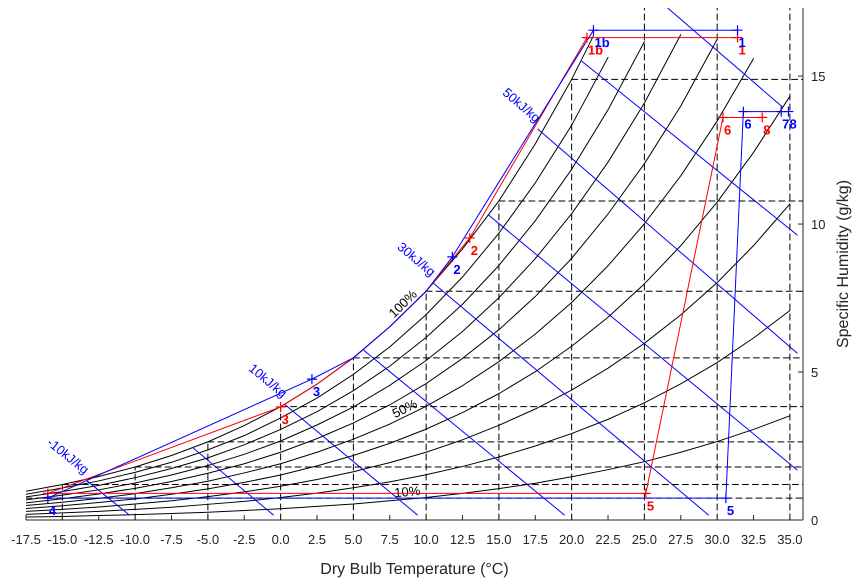  What do you see at coordinates (463, 539) in the screenshot?
I see `x-tick-label: 12.5` at bounding box center [463, 539].